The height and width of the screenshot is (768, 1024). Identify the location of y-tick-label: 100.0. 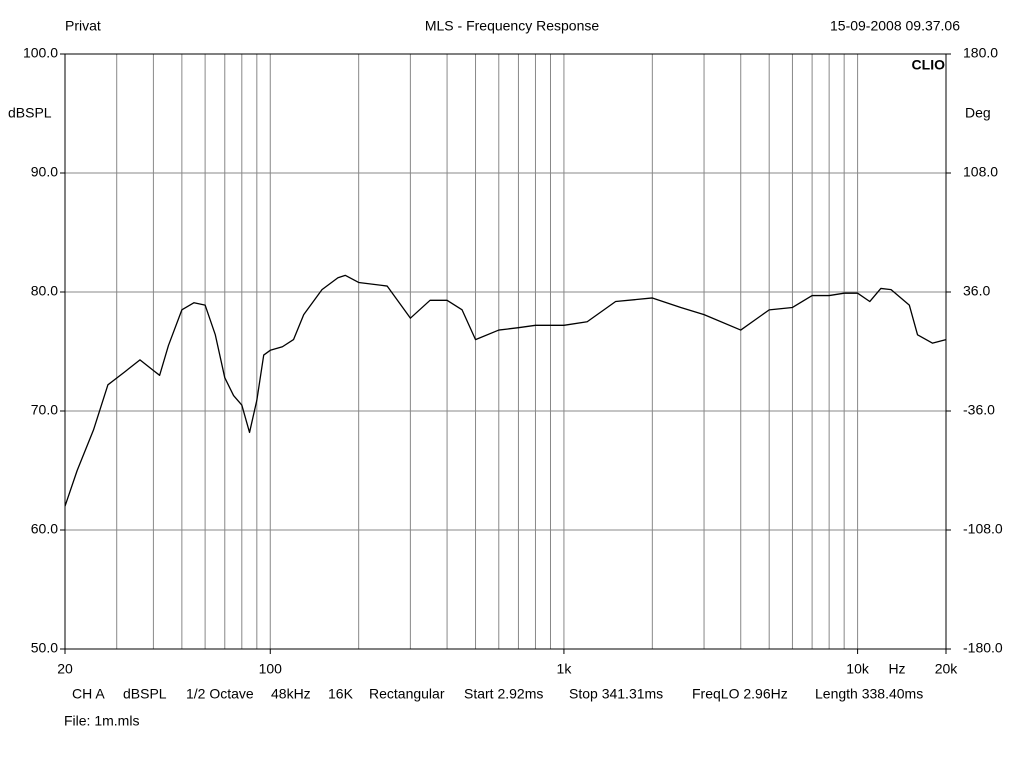
(40, 53).